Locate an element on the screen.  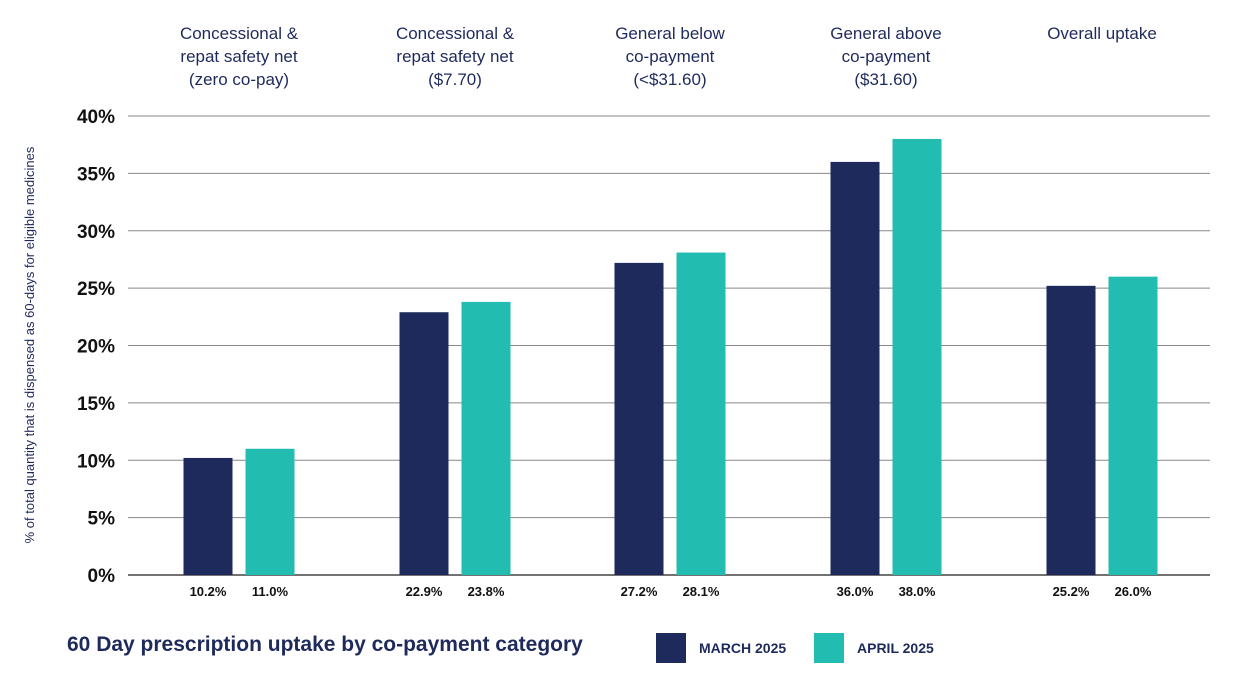
legend-item-march: MARCH 2025 is located at coordinates (721, 648).